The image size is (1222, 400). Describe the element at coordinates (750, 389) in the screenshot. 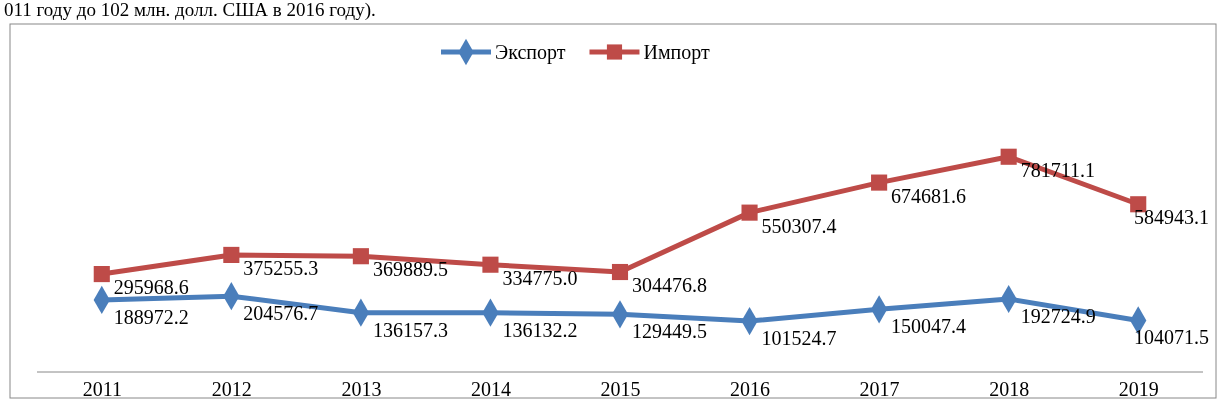

I see `x-tick-label: 2016` at that location.